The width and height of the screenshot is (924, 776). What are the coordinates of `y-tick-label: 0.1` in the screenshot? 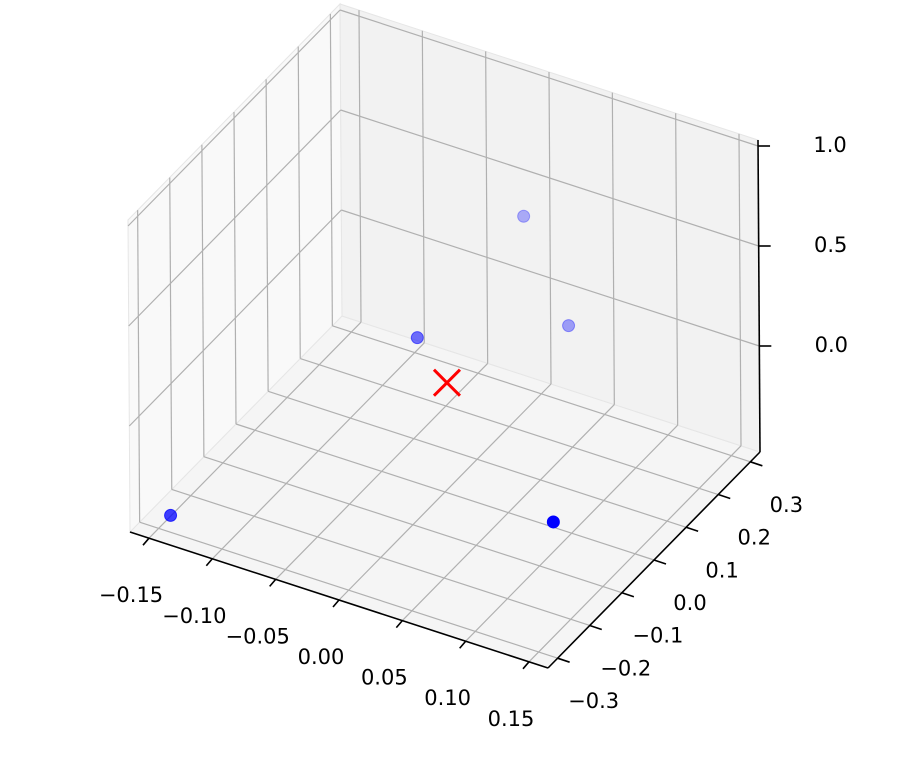 It's located at (721, 570).